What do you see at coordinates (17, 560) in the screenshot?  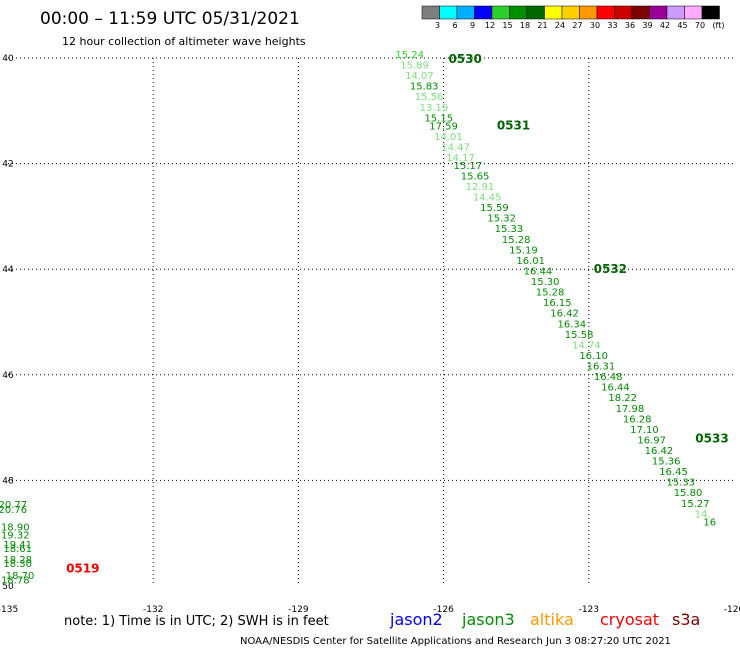 I see `wave-height-value: 18.28` at bounding box center [17, 560].